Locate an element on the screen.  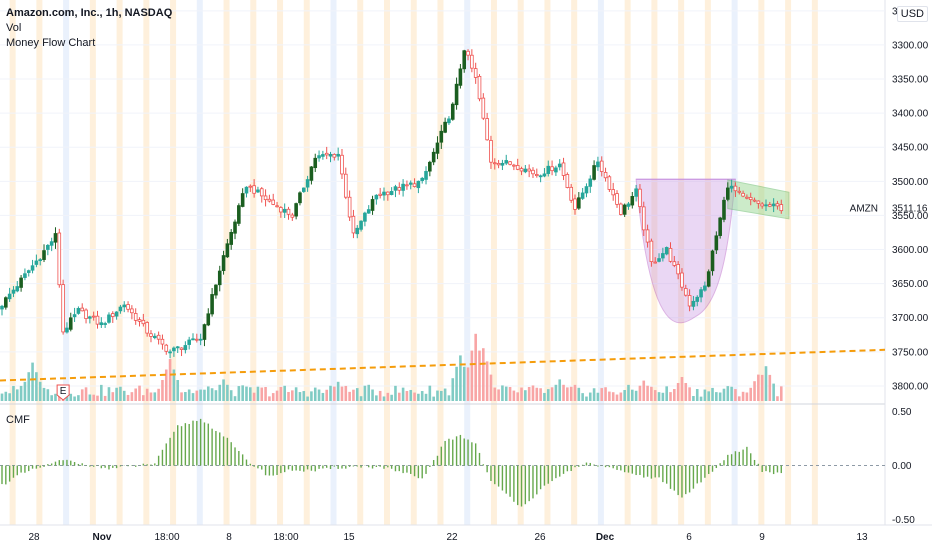
volume-legend: Vol is located at coordinates (14, 28).